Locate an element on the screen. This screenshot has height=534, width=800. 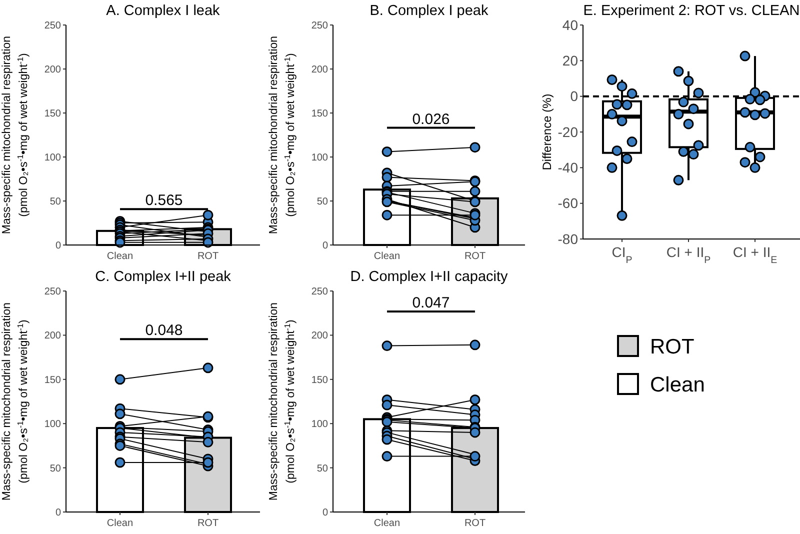
y-tick-label: -20 is located at coordinates (568, 132).